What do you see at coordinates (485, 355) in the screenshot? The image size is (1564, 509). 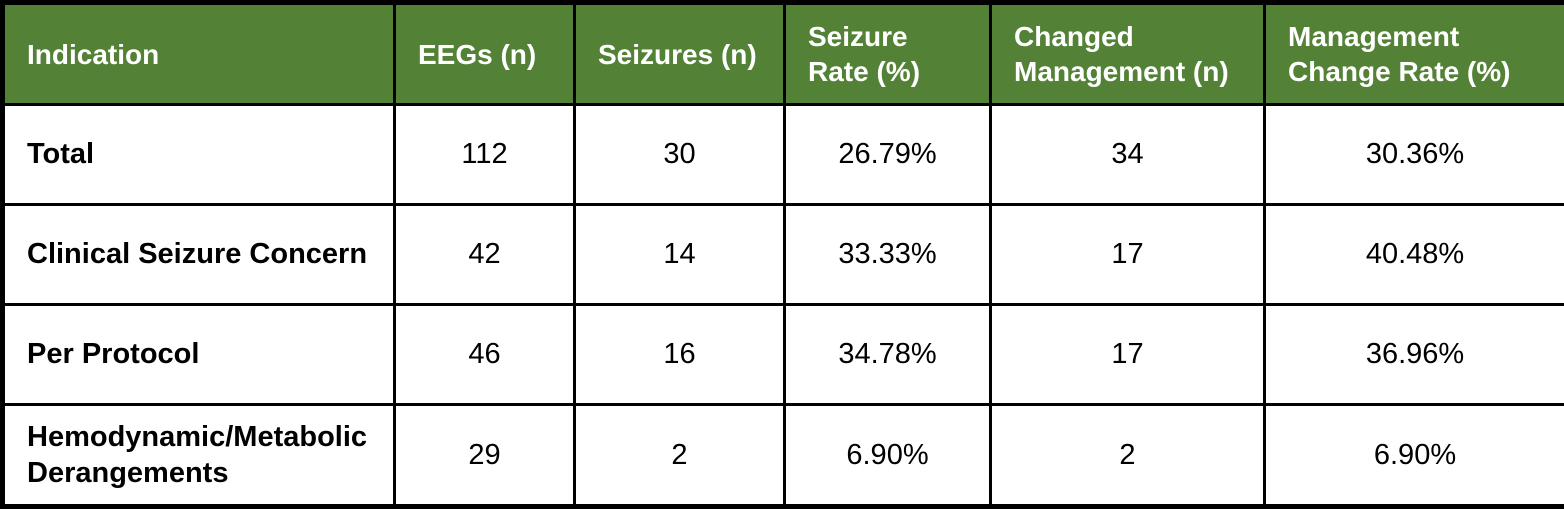 I see `cell-eegs: 46` at bounding box center [485, 355].